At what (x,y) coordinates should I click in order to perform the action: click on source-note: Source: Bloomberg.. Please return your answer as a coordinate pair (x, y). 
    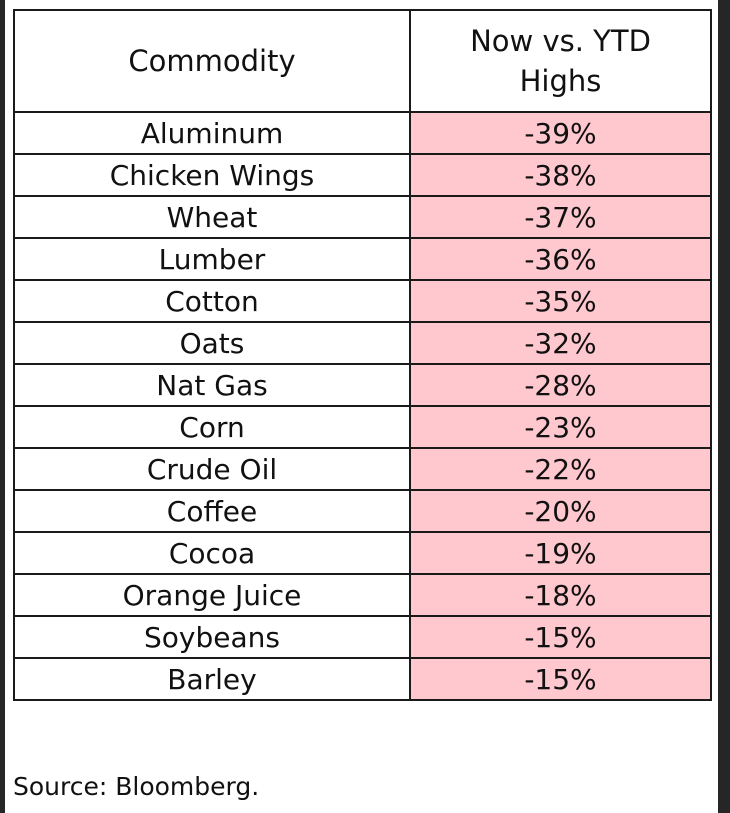
    Looking at the image, I should click on (136, 786).